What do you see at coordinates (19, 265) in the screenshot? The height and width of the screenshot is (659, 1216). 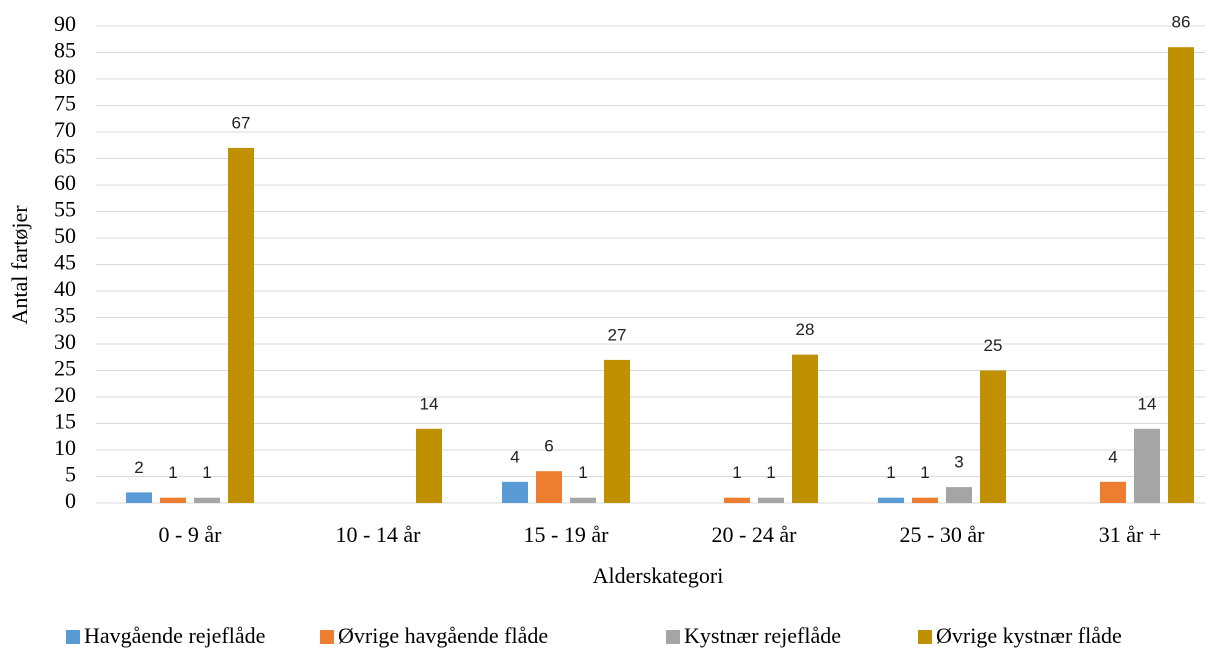 I see `y-axis-title: Antal fartøjer` at bounding box center [19, 265].